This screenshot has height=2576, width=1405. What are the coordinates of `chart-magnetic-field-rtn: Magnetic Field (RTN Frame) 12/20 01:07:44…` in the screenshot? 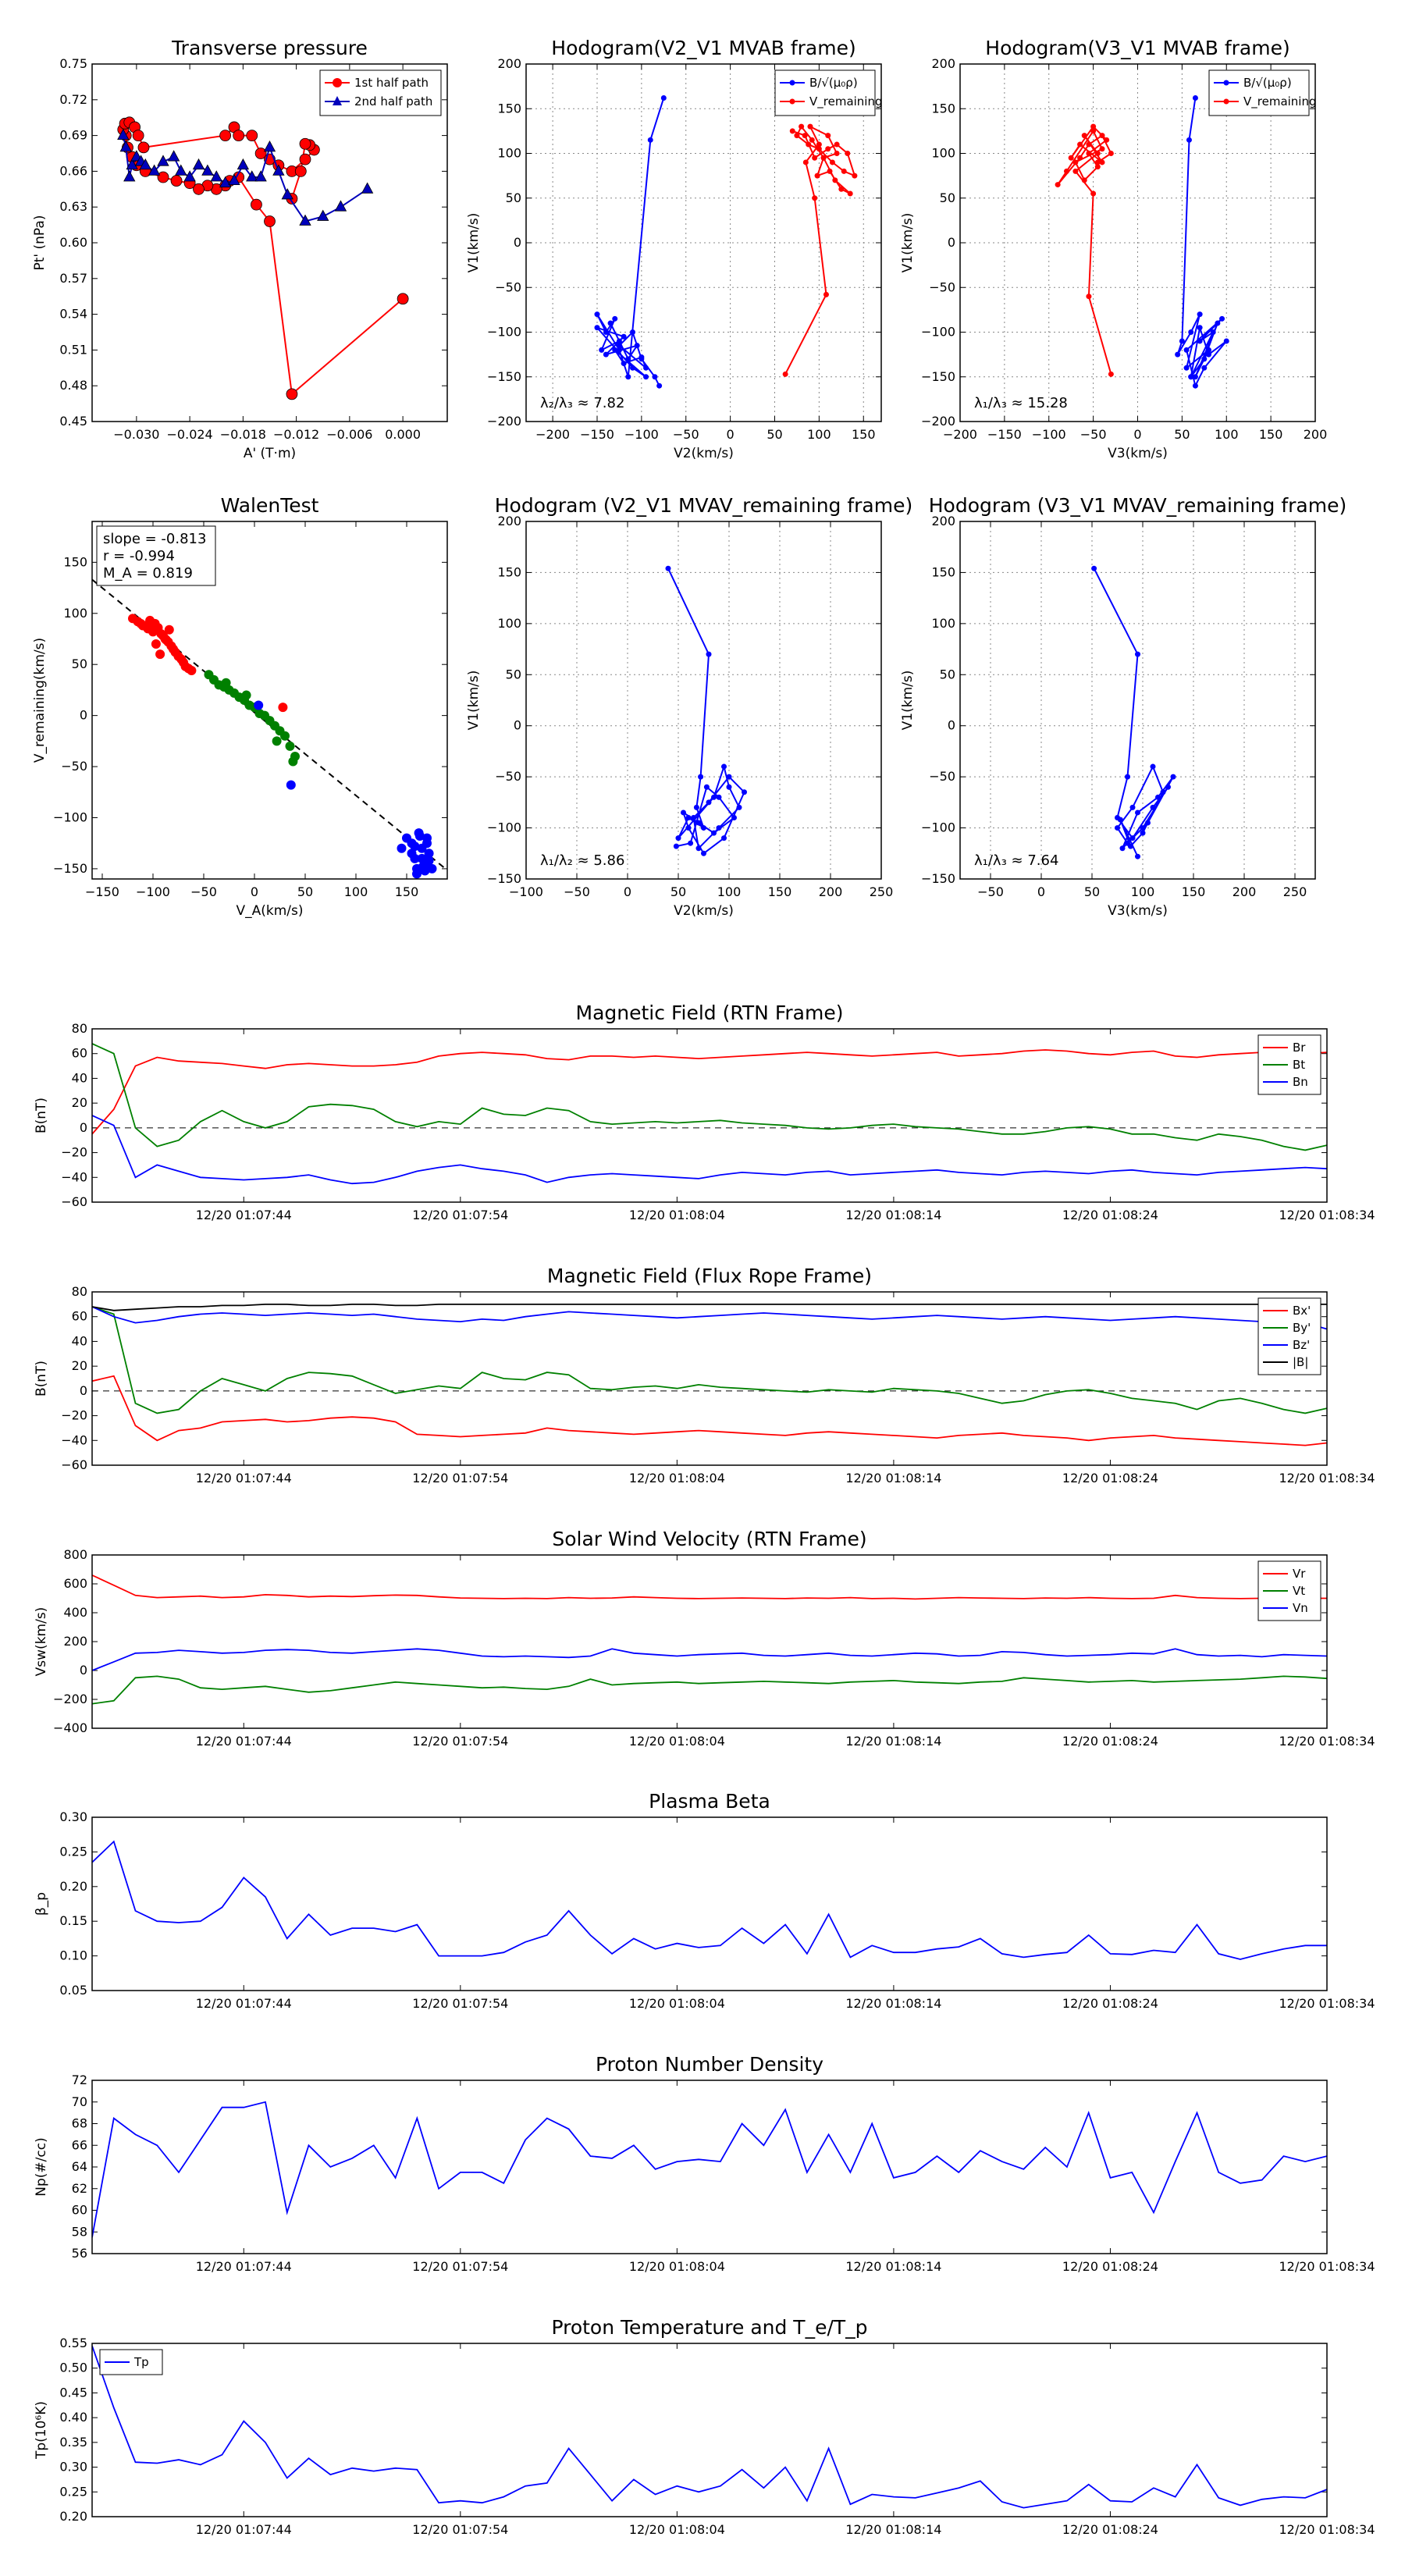 It's located at (705, 1112).